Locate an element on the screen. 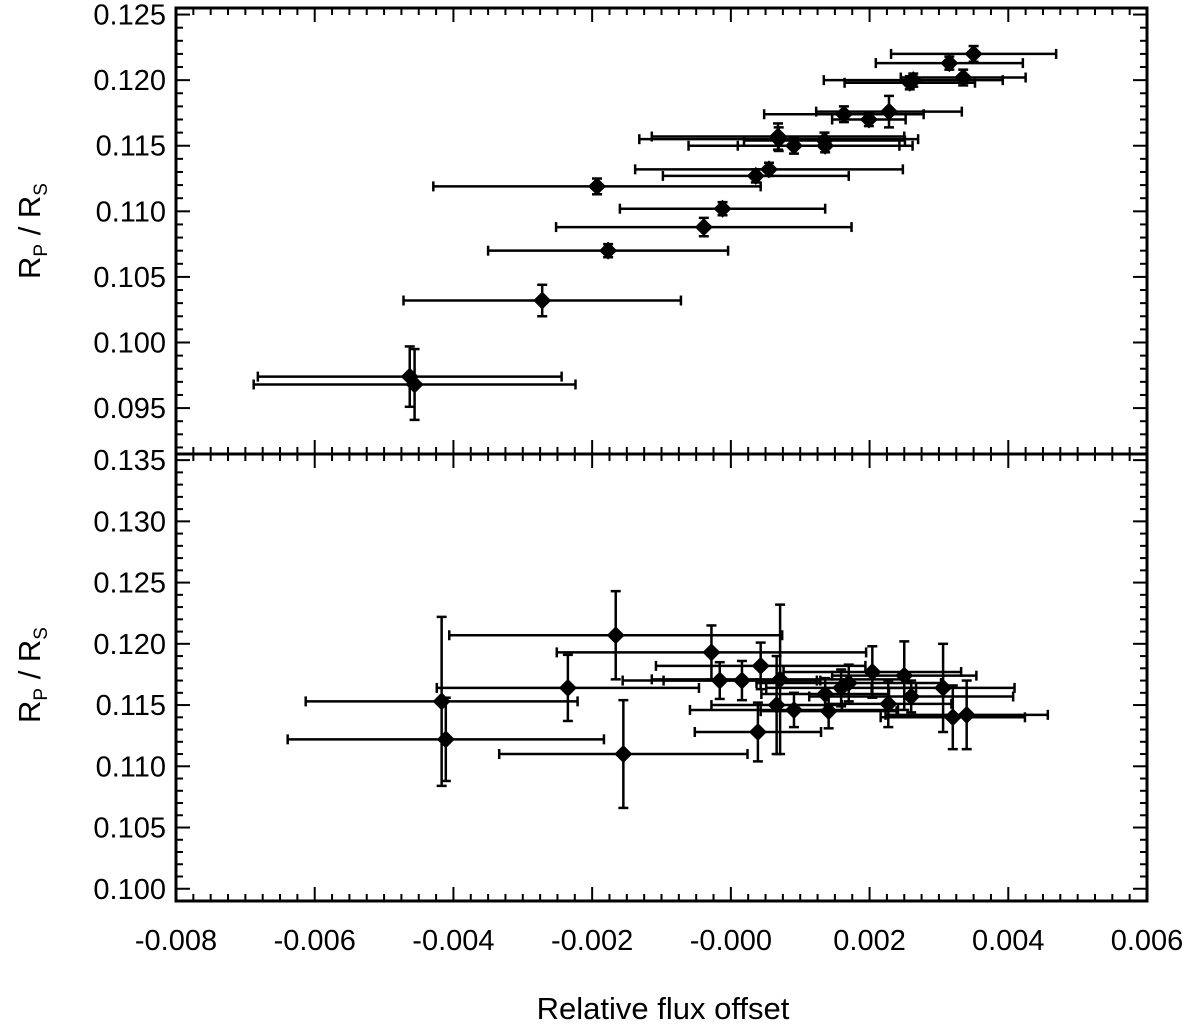 This screenshot has height=1024, width=1200. top-y-tick-label: 0.100 is located at coordinates (129, 344).